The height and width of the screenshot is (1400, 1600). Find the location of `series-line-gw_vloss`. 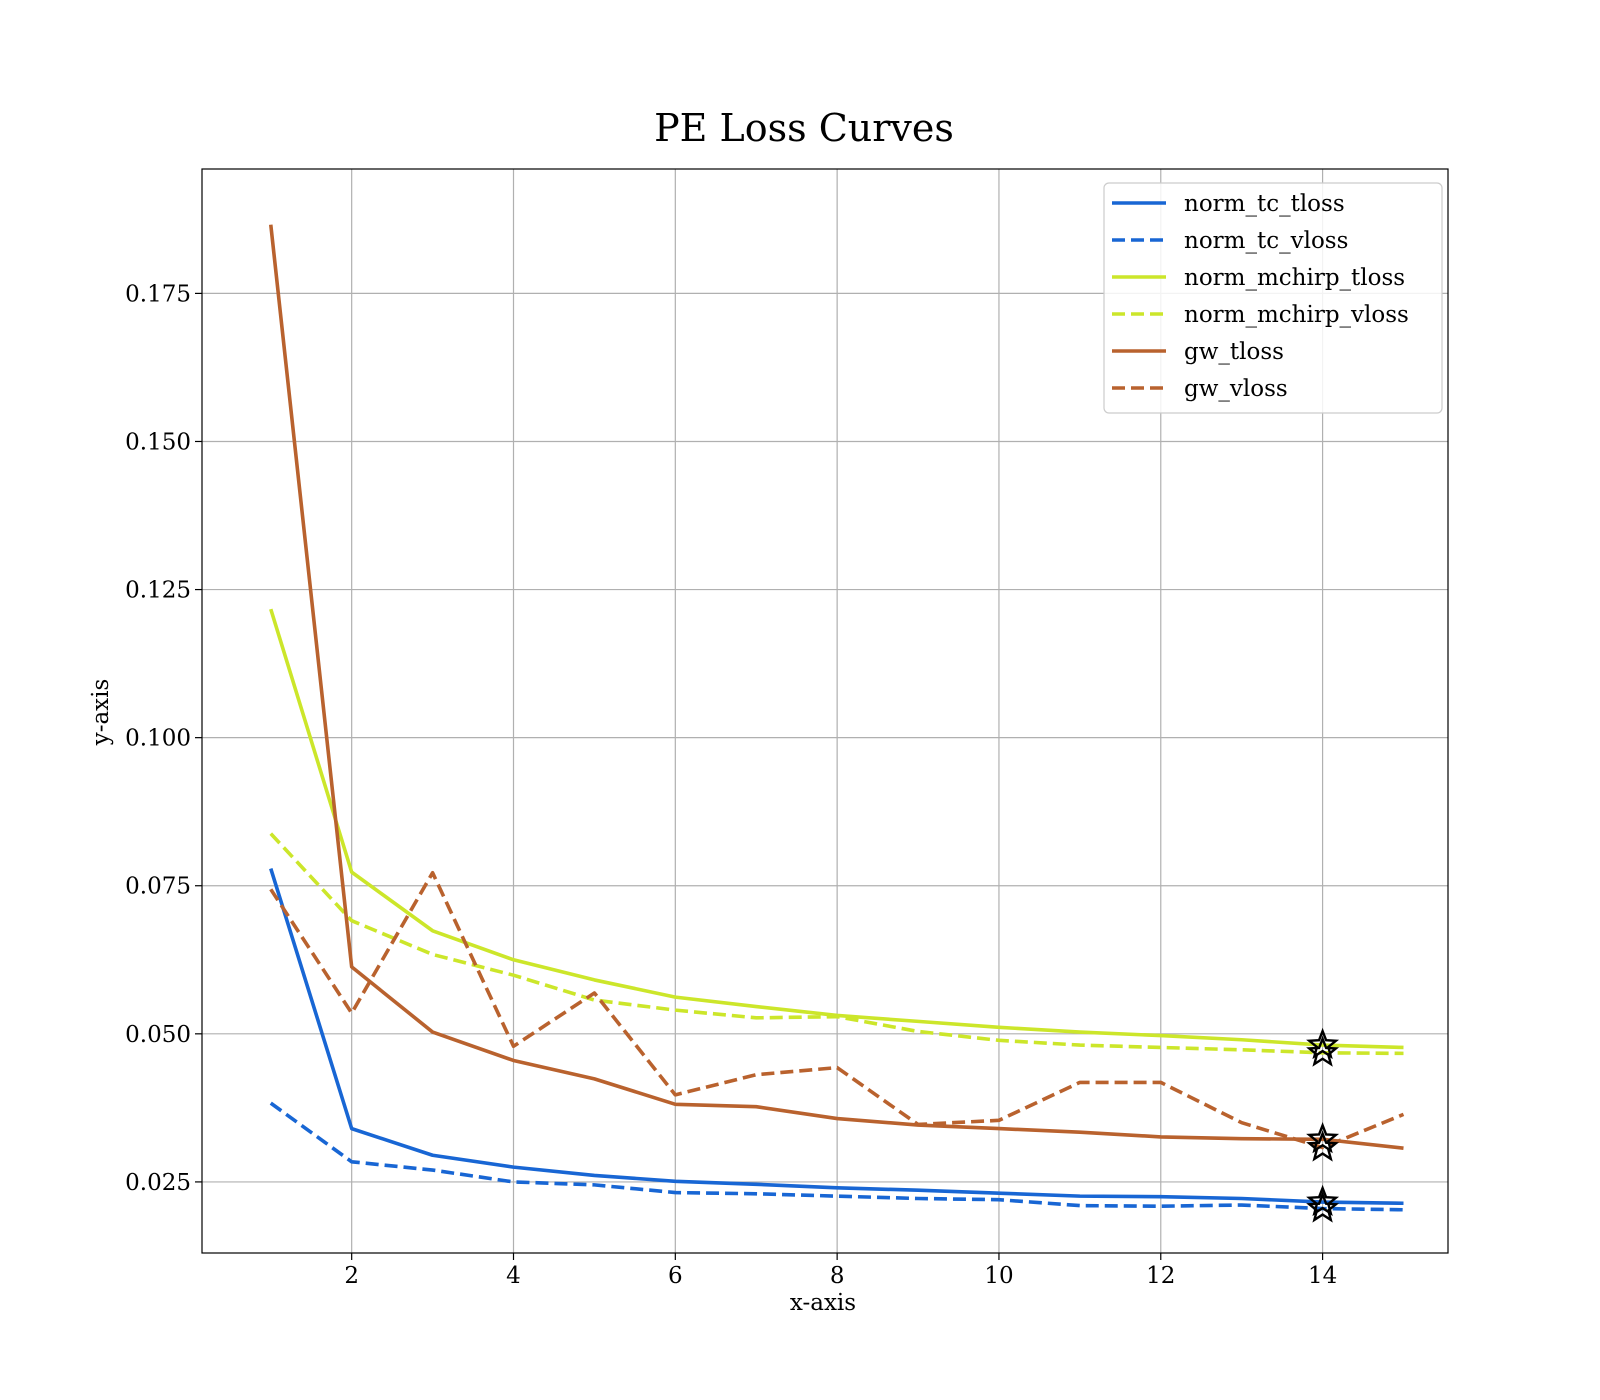

series-line-gw_vloss is located at coordinates (837, 1010).